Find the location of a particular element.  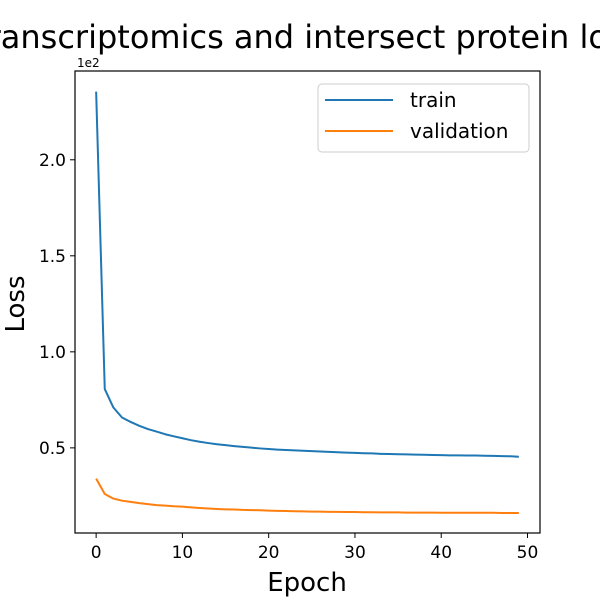

x-axis: 0 10 20 30 40 50 is located at coordinates (315, 548).